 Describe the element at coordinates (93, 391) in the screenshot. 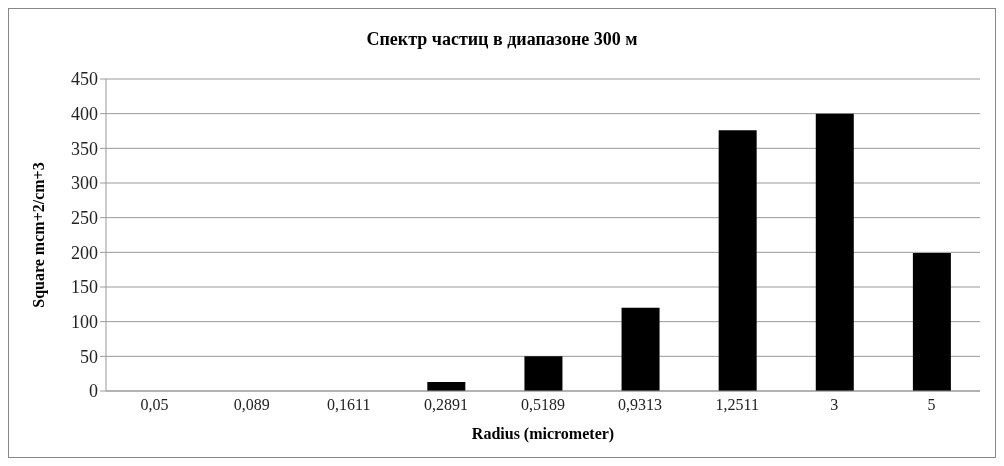

I see `y-tick-label: 0` at that location.